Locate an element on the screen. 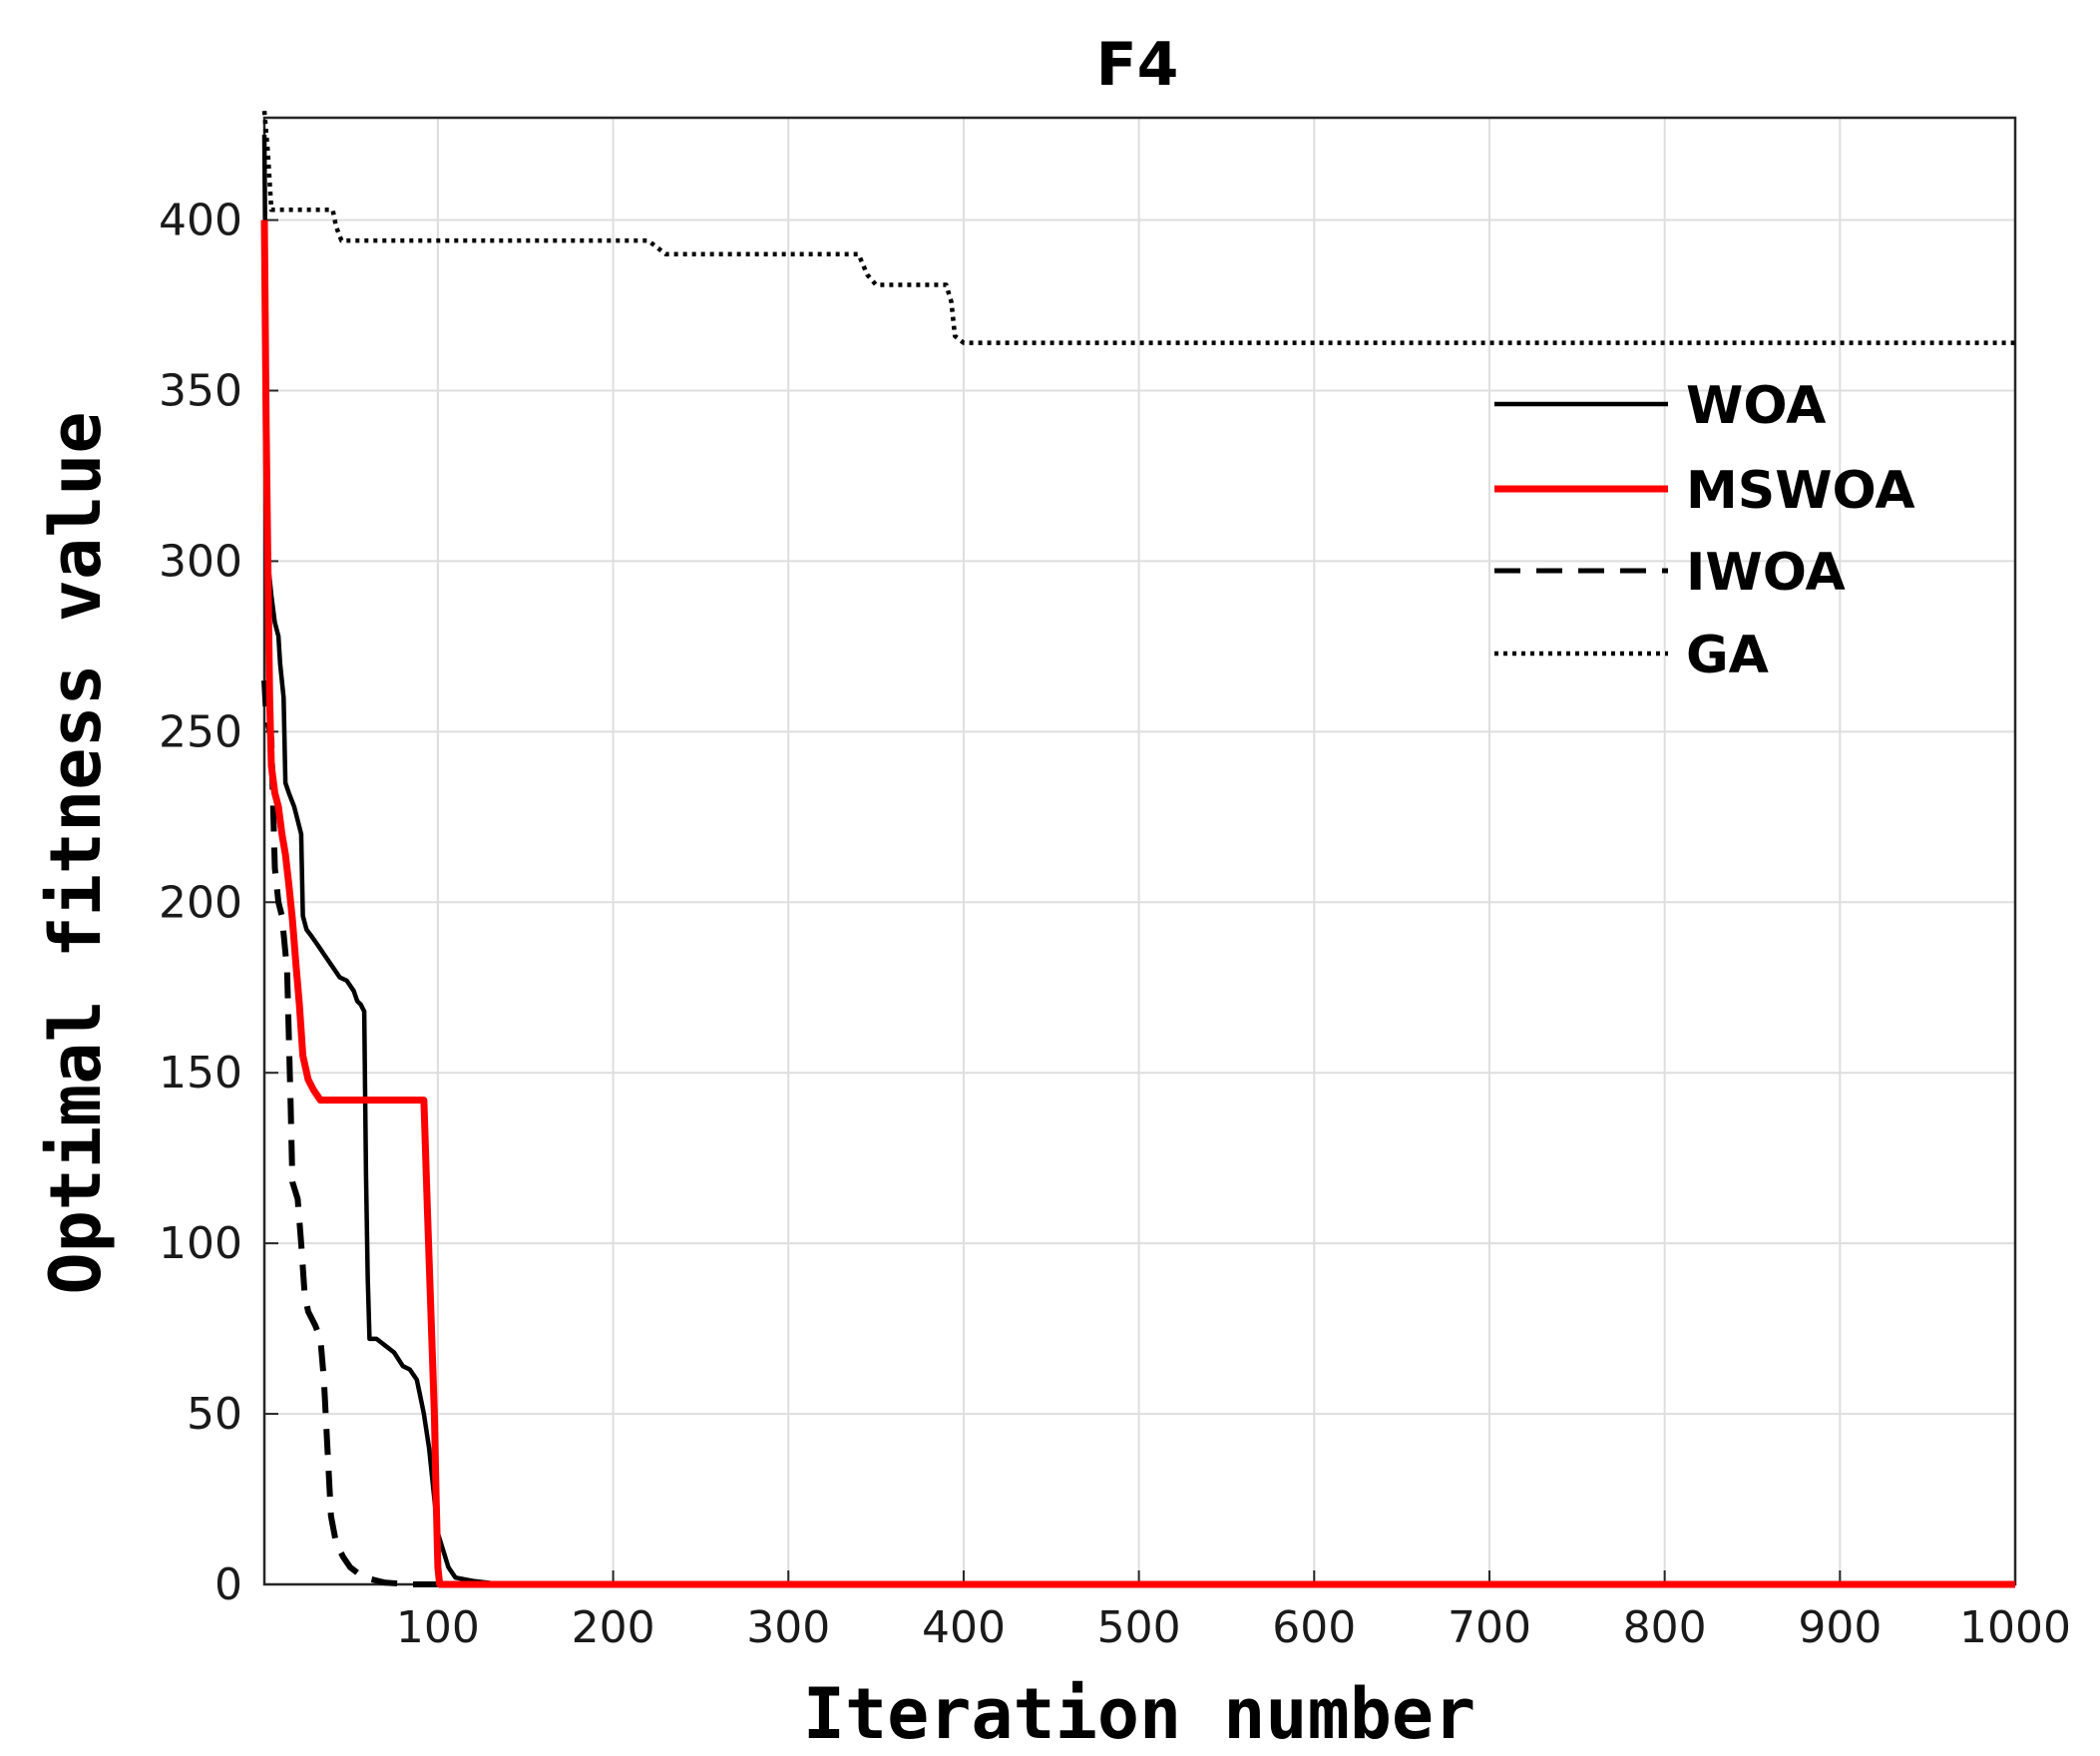  y-tick-label: 100 is located at coordinates (200, 1243).